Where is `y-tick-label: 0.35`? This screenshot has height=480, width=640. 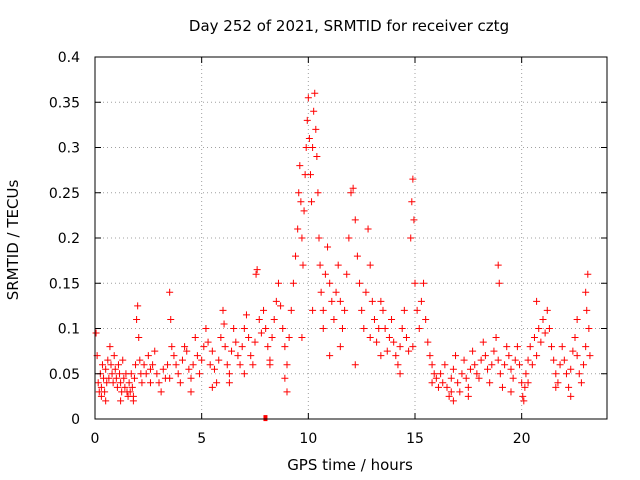
y-tick-label: 0.35 is located at coordinates (64, 103).